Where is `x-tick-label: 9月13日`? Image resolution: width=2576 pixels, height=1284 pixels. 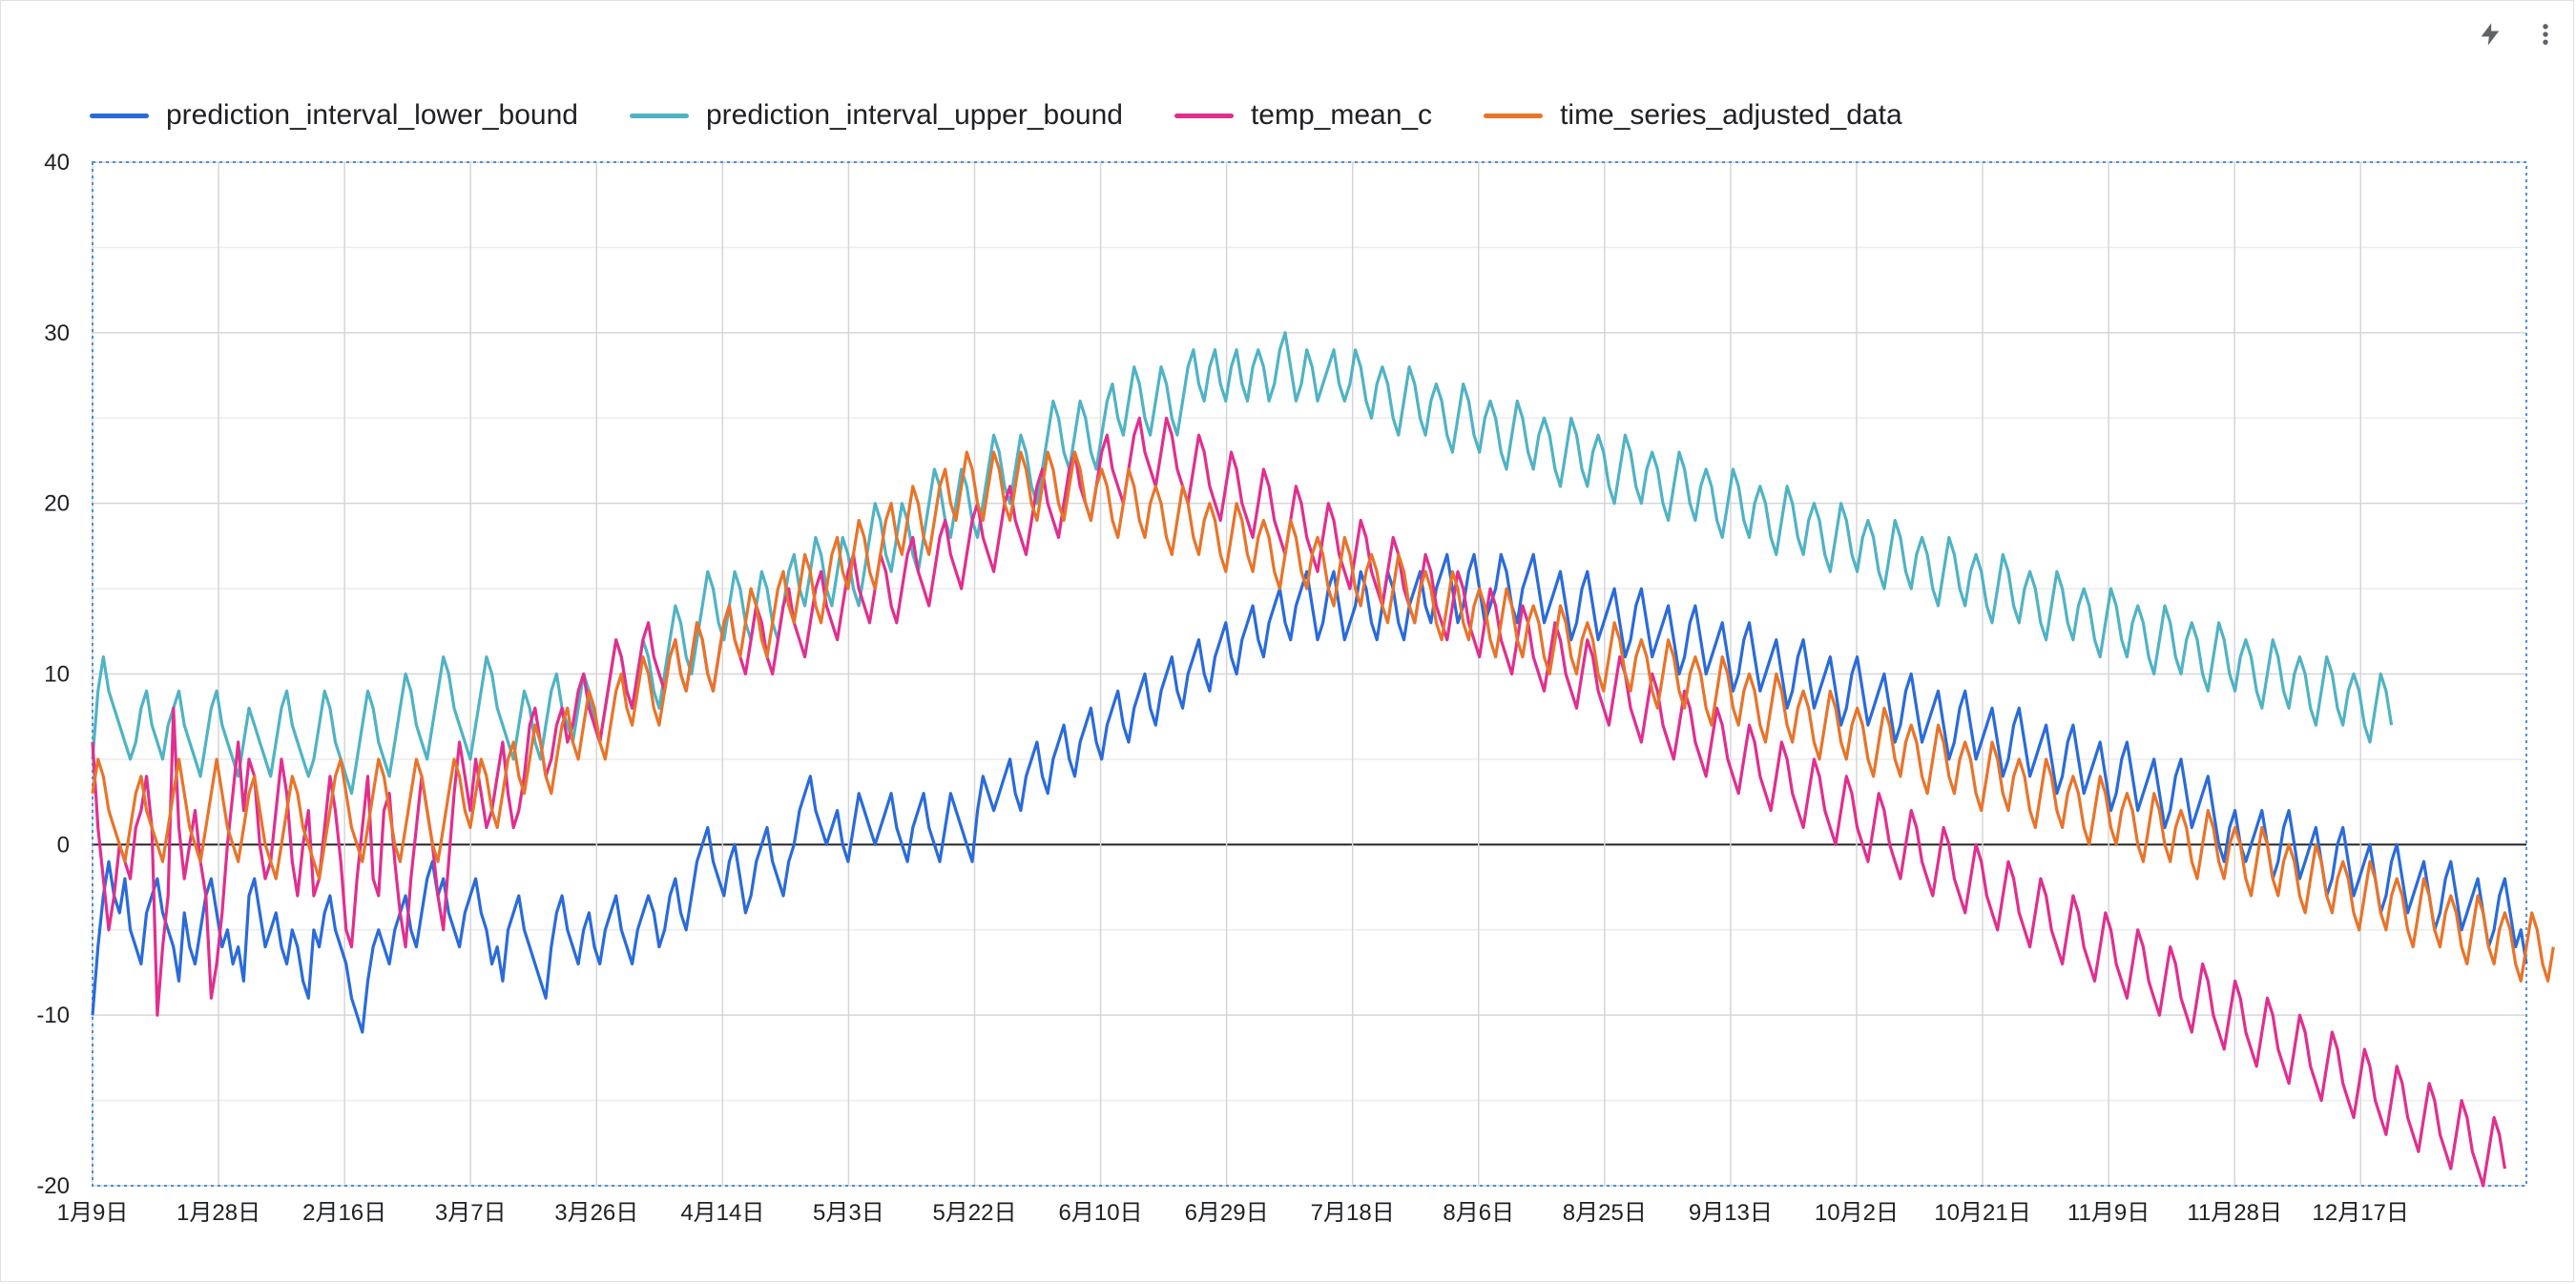
x-tick-label: 9月13日 is located at coordinates (1731, 1213).